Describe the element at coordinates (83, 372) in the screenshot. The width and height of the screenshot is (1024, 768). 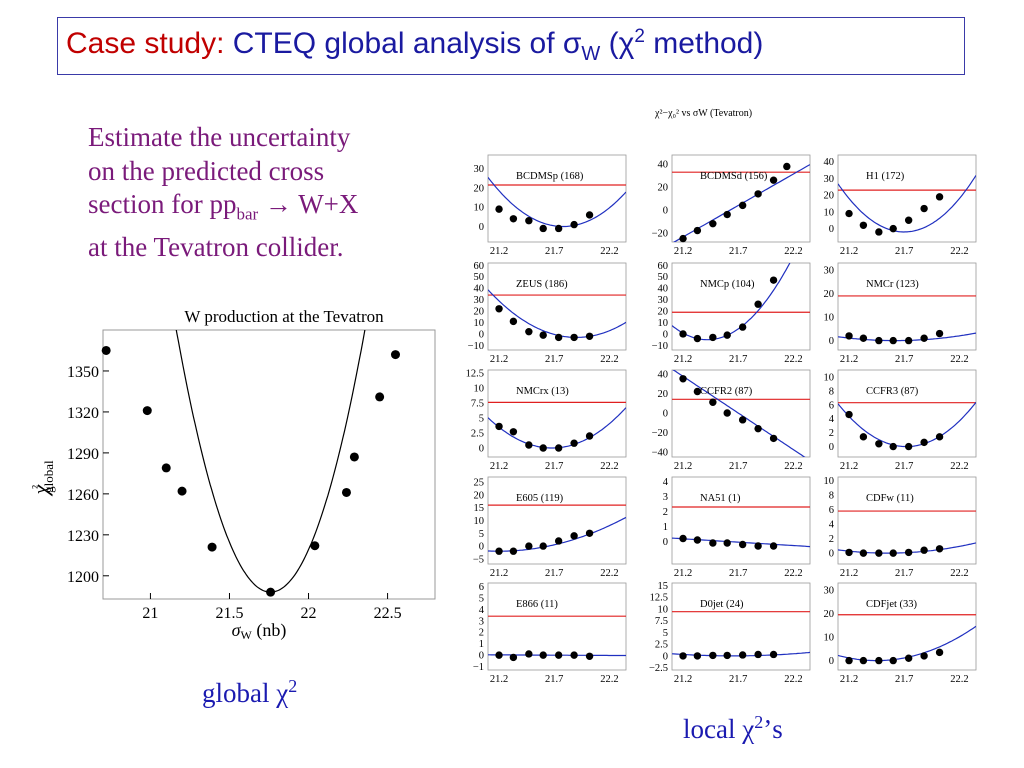
I see `y-tick-label: 1350` at that location.